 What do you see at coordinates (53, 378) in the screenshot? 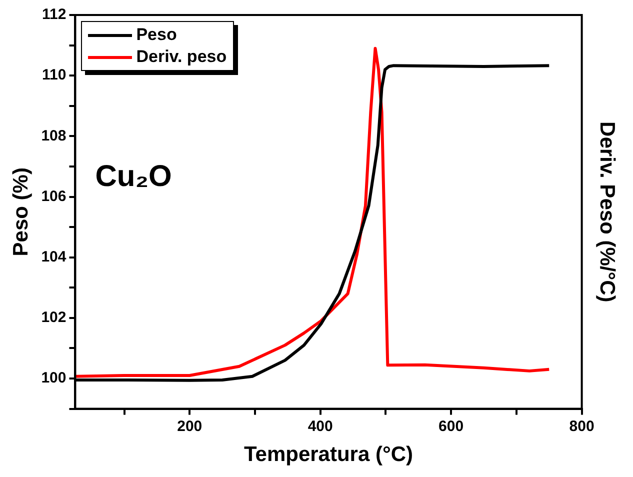
I see `y-tick-label: 100` at bounding box center [53, 378].